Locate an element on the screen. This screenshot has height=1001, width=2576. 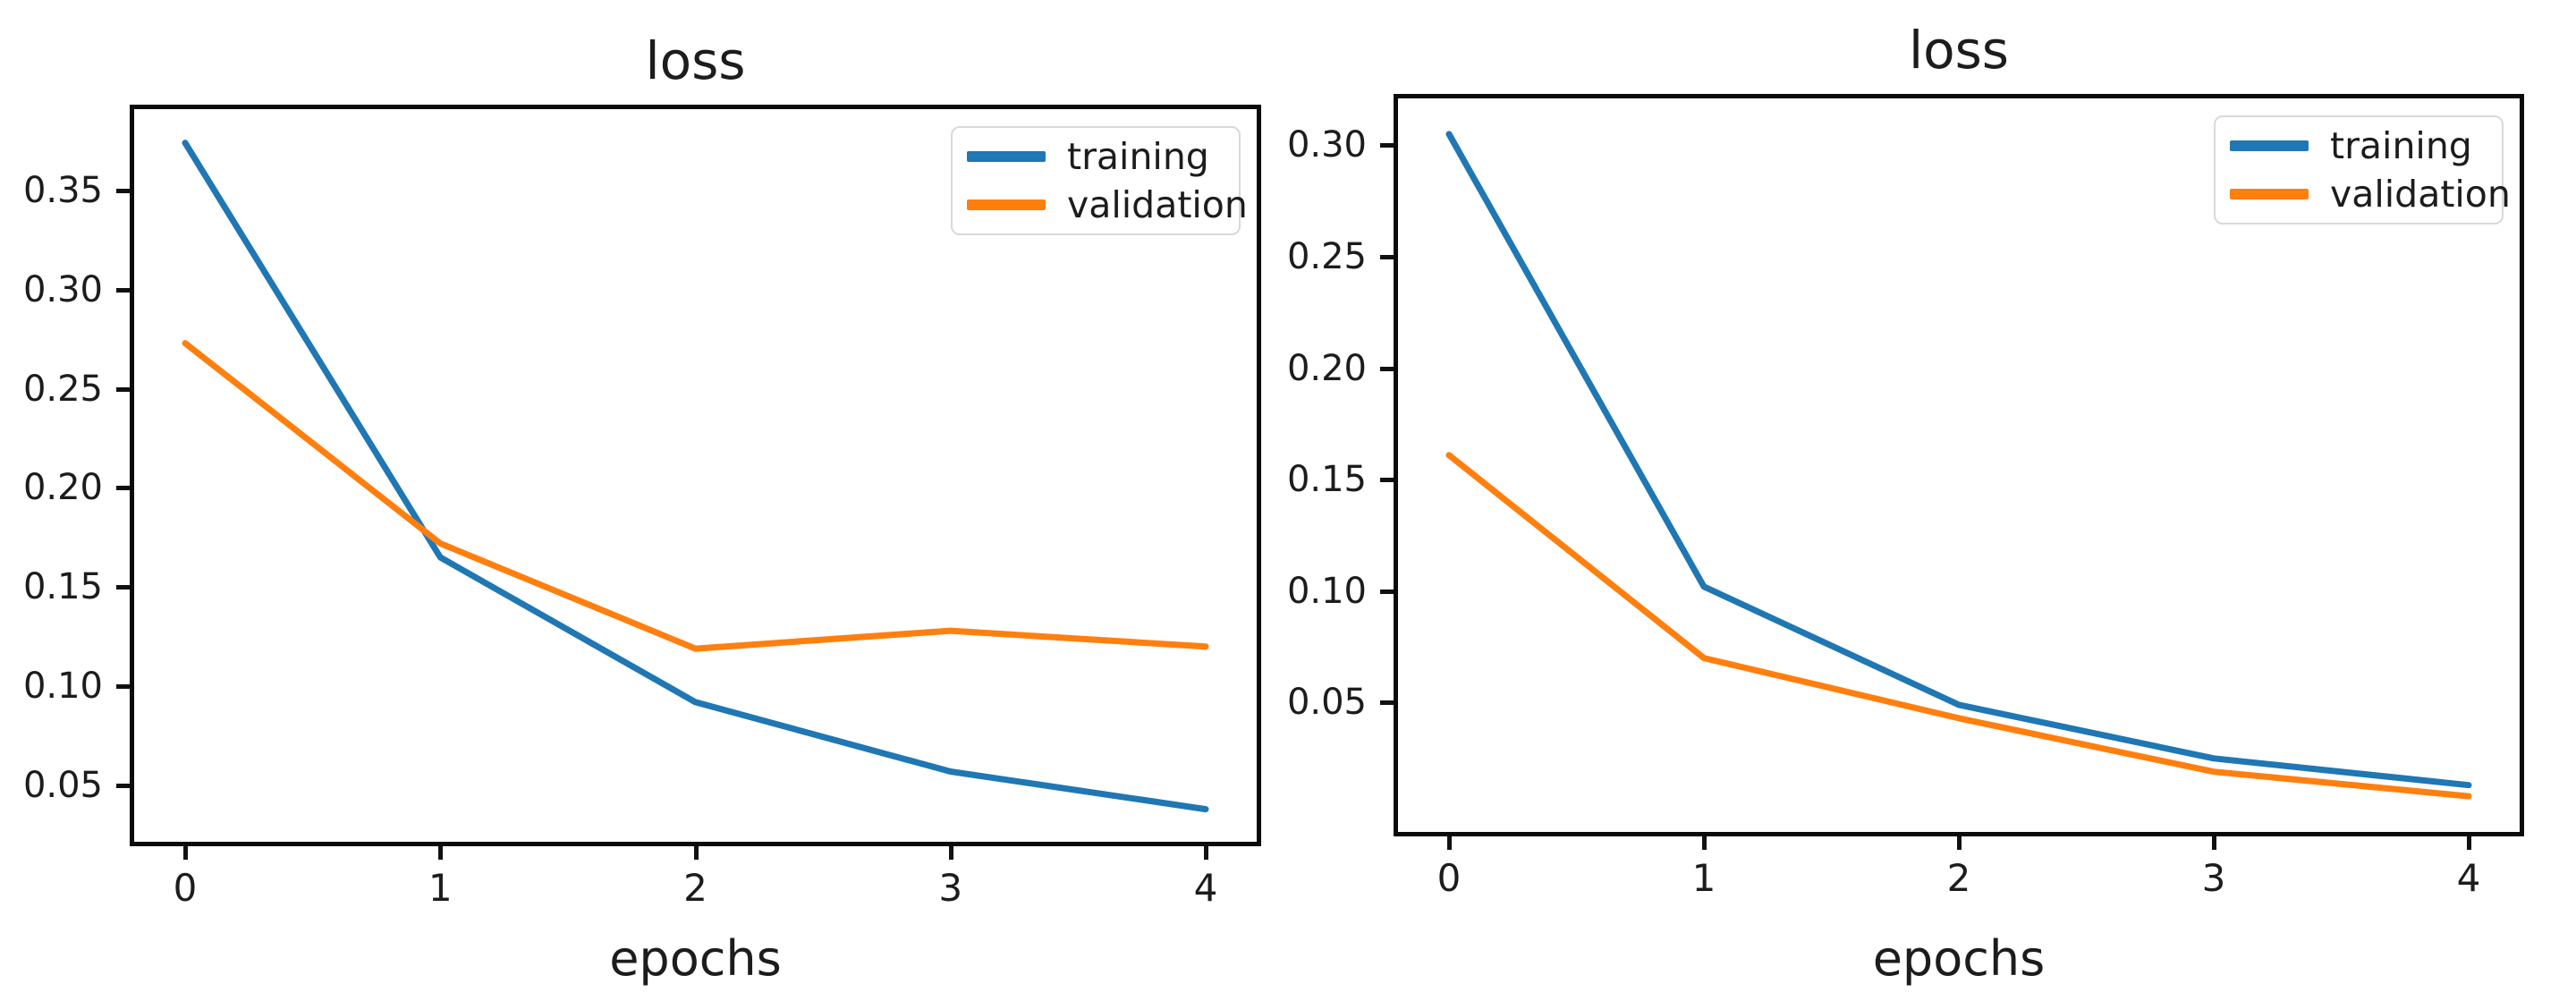
y-tick-label: 0.35 is located at coordinates (62, 190).